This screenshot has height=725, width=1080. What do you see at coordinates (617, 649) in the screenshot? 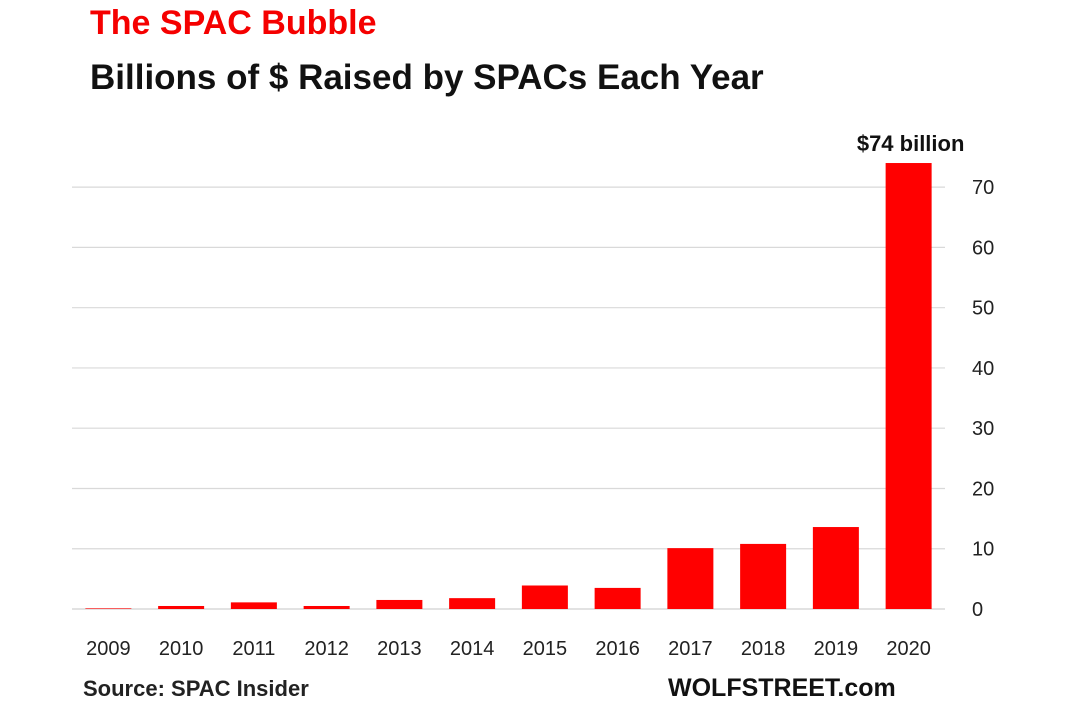
I see `x-tick-label: 2016` at bounding box center [617, 649].